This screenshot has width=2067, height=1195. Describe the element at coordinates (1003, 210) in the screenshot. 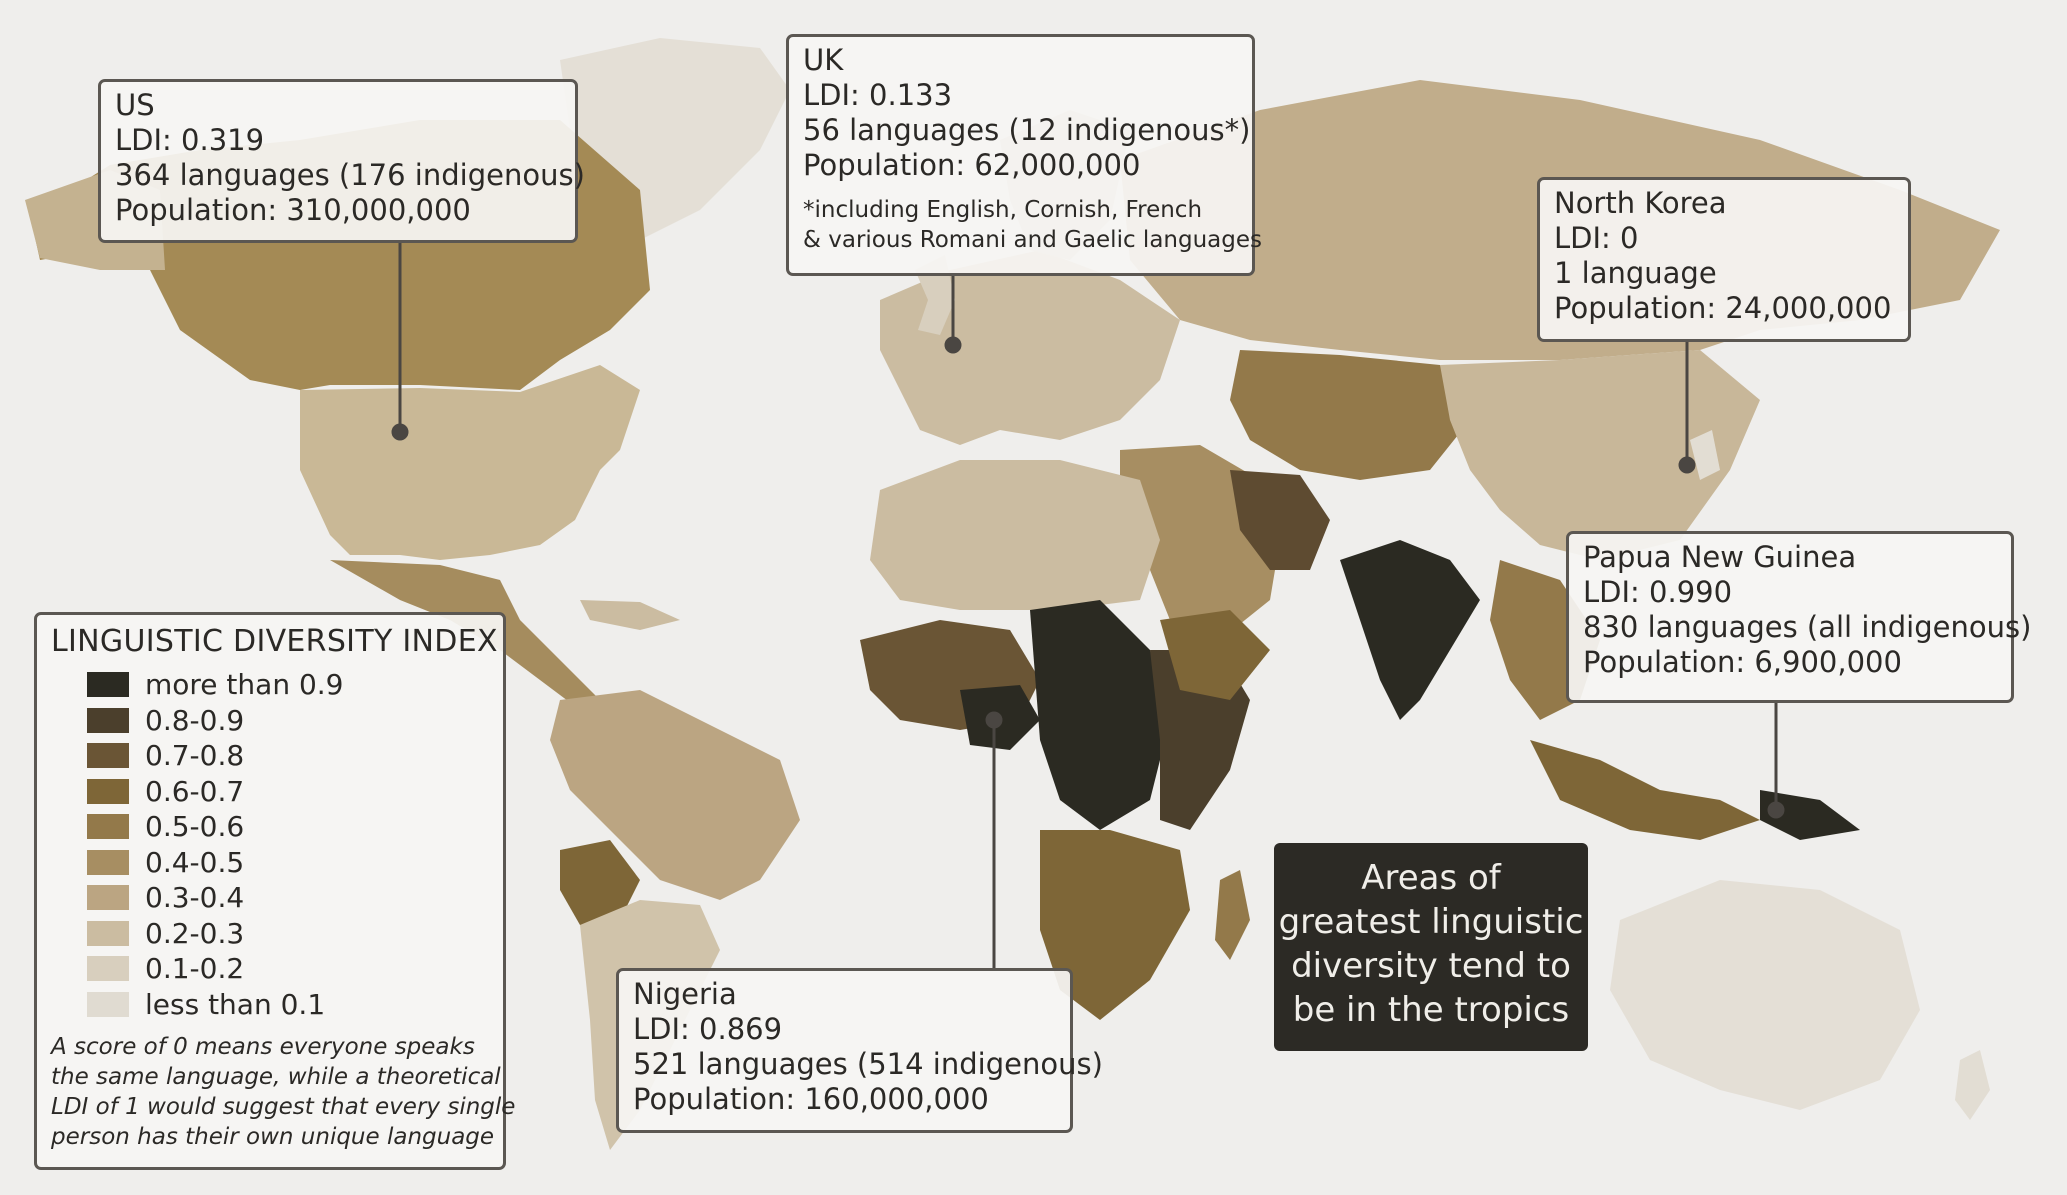

I see `callout-footnote: *including English, Cornish, French` at that location.